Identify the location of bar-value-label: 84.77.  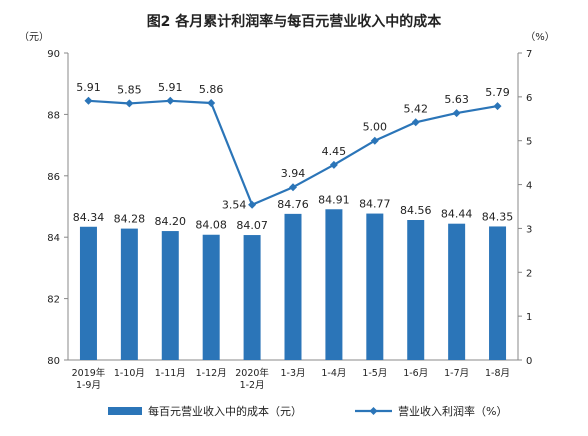
(375, 204).